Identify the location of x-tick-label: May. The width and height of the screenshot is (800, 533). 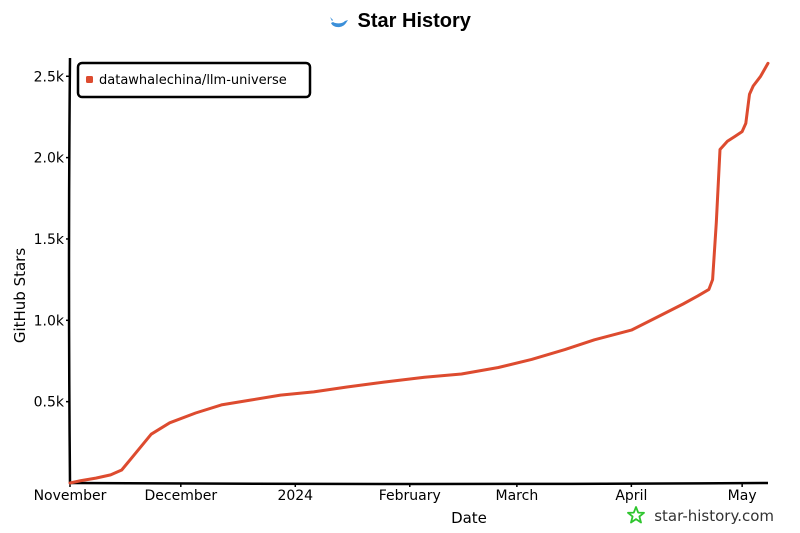
(742, 496).